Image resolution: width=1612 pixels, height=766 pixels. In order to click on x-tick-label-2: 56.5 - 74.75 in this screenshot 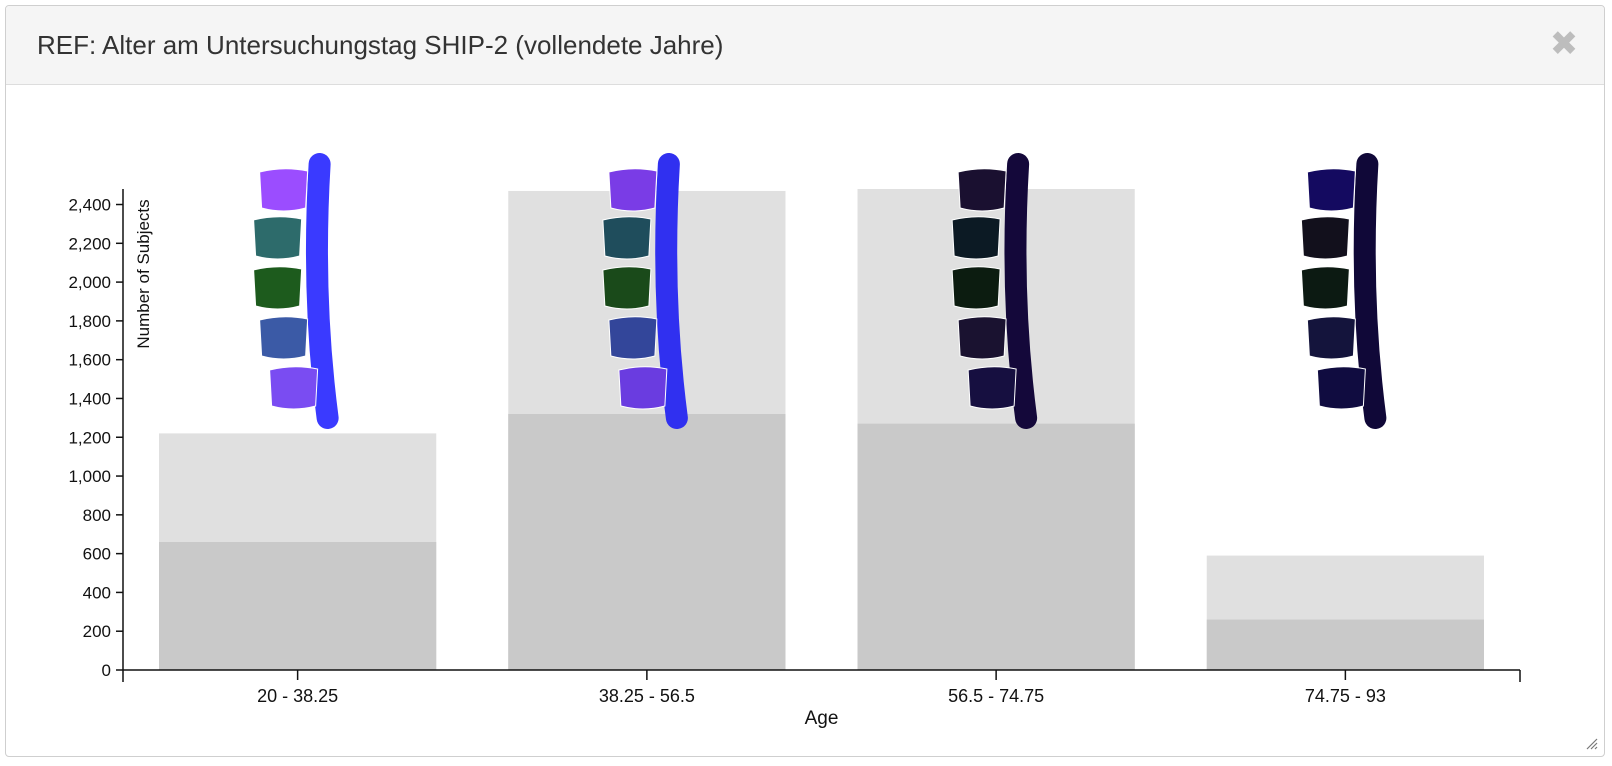, I will do `click(996, 696)`.